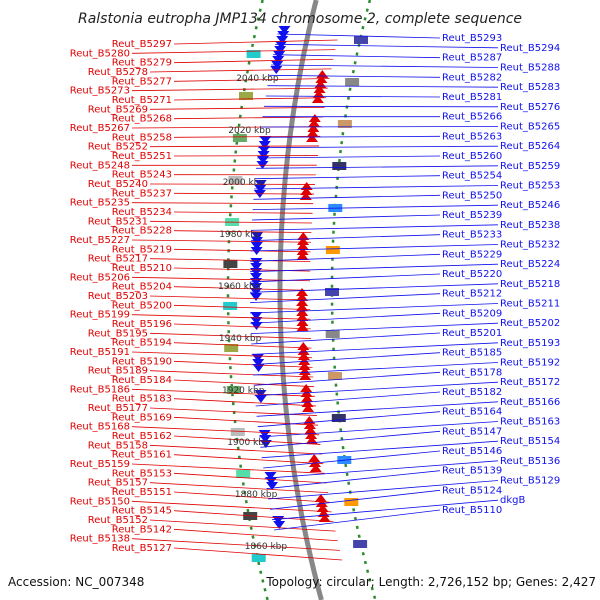 This screenshot has width=600, height=600. Describe the element at coordinates (100, 203) in the screenshot. I see `gene-label-left: Reut_B5235` at that location.